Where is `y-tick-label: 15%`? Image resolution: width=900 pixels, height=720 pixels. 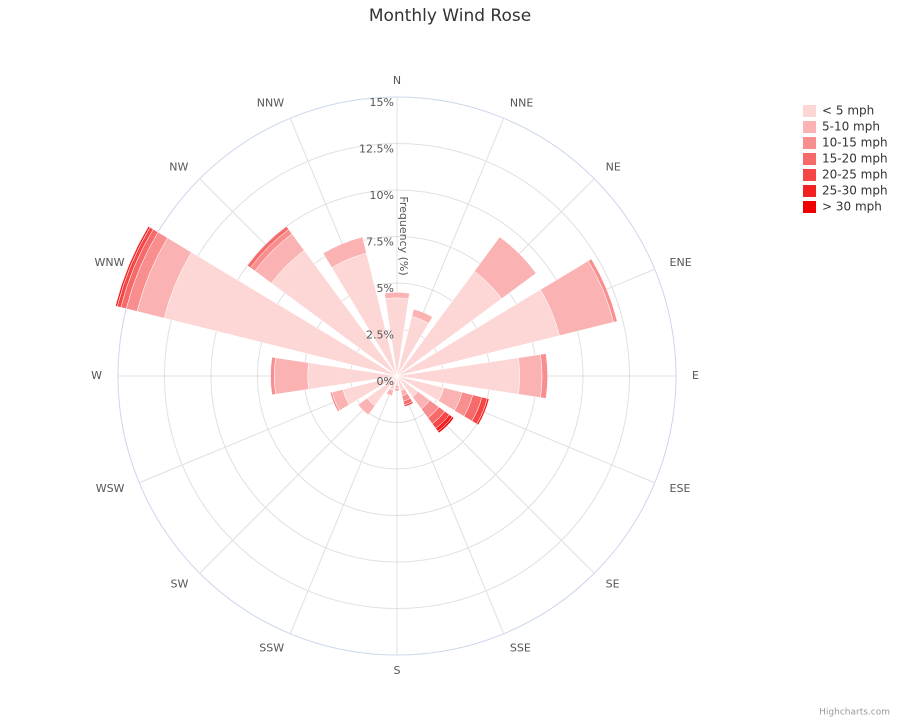 y-tick-label: 15% is located at coordinates (382, 102).